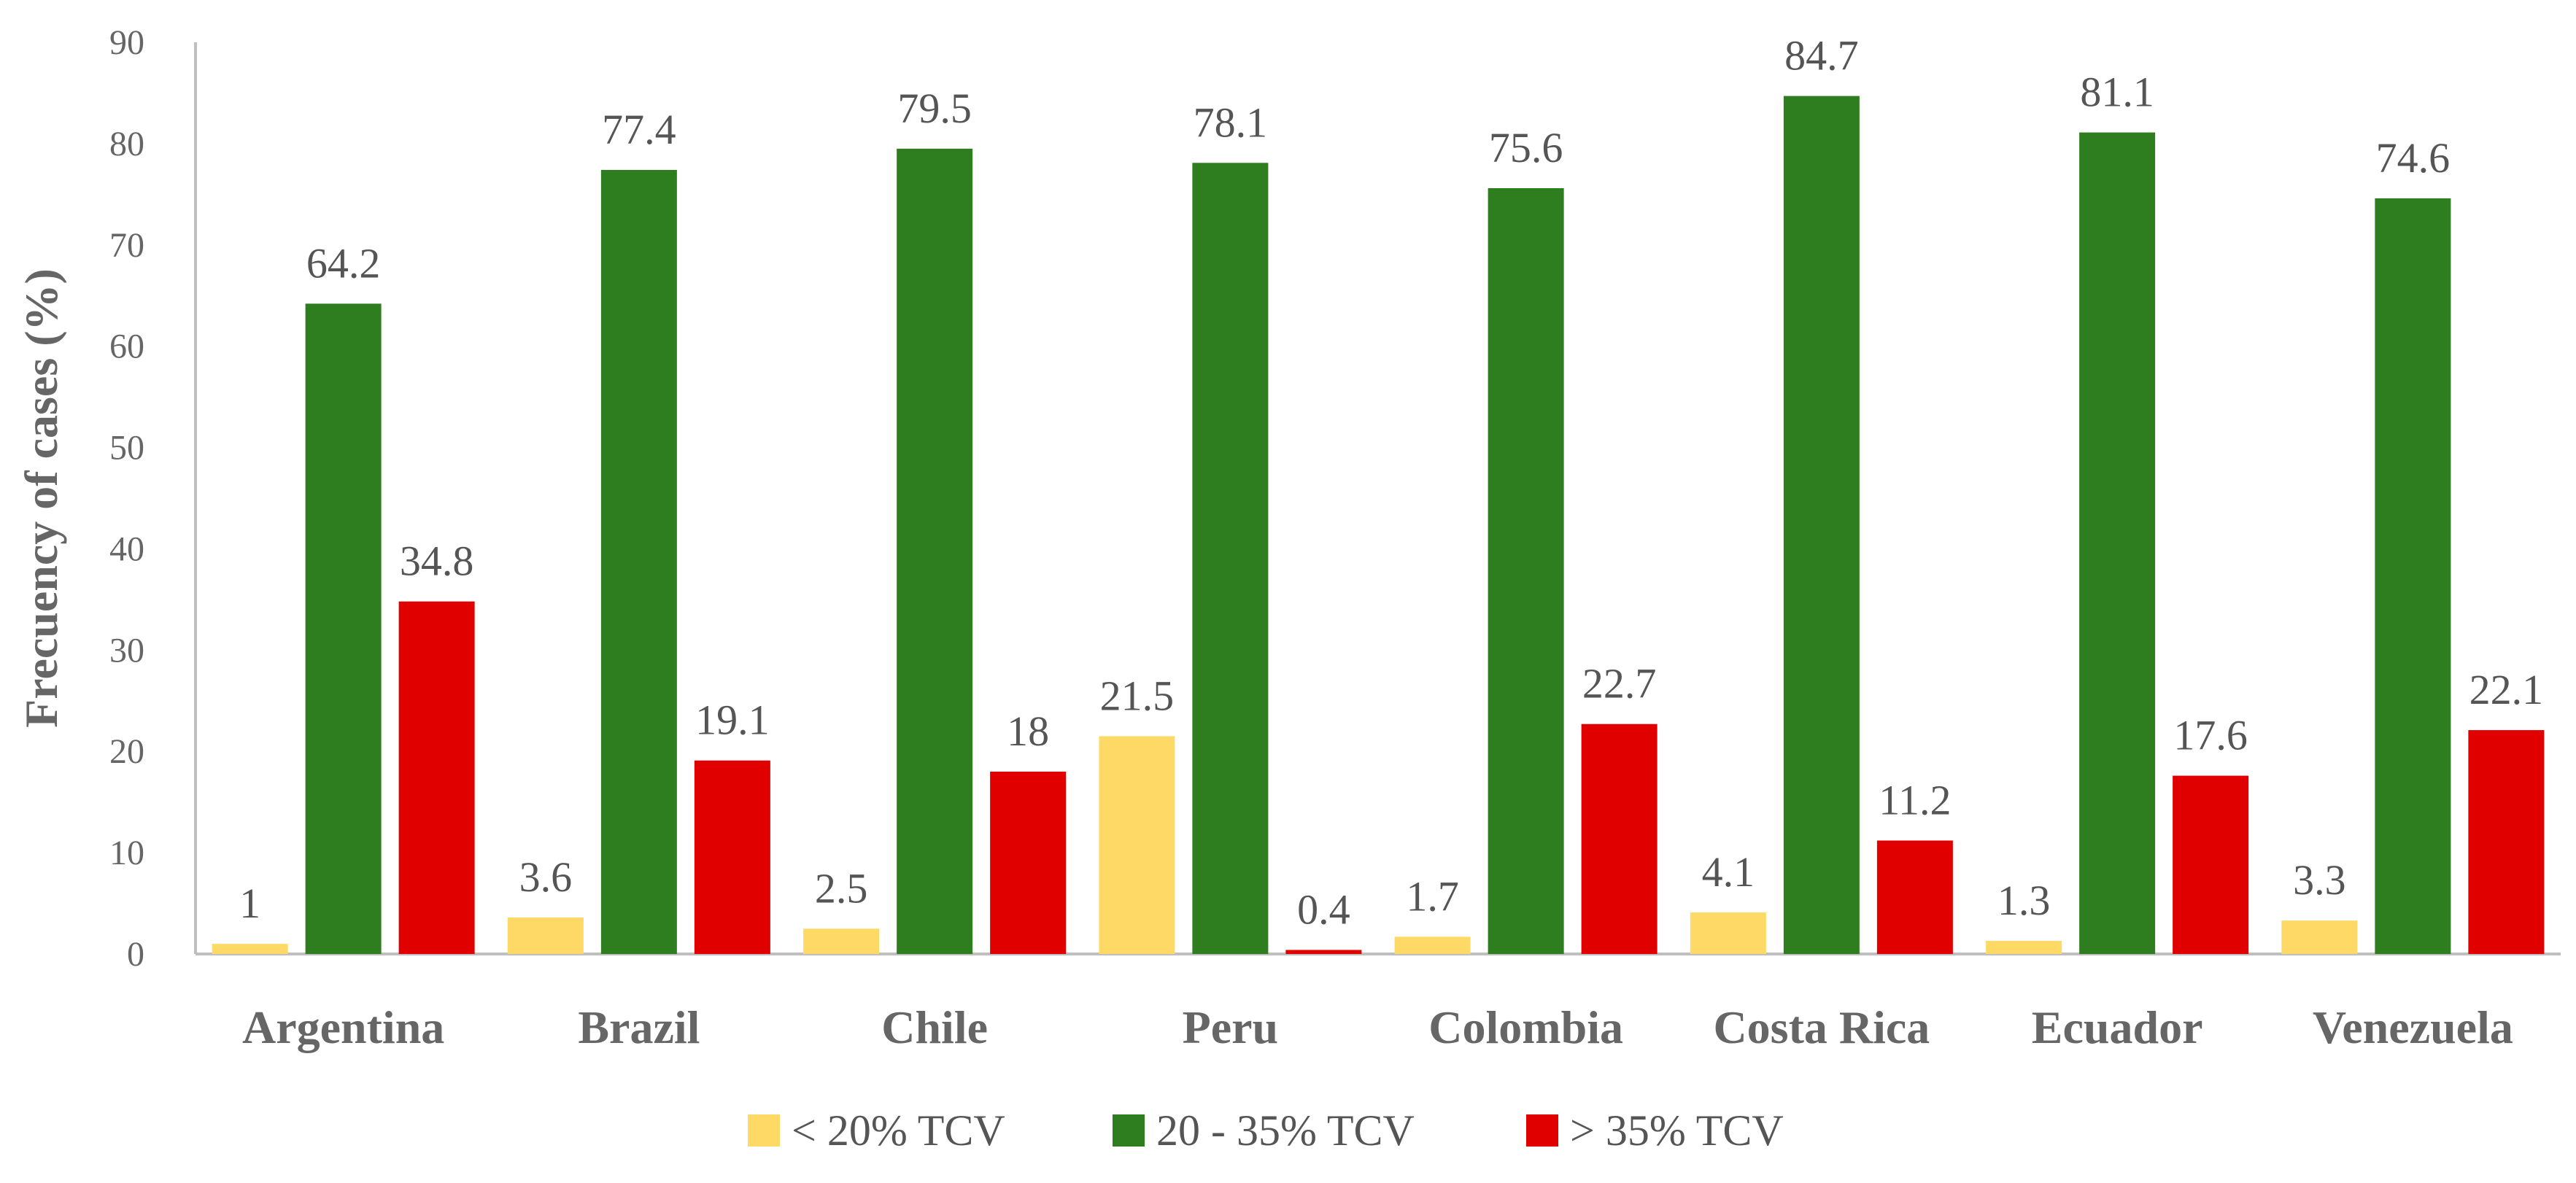  What do you see at coordinates (2506, 689) in the screenshot?
I see `data-label: 22.1` at bounding box center [2506, 689].